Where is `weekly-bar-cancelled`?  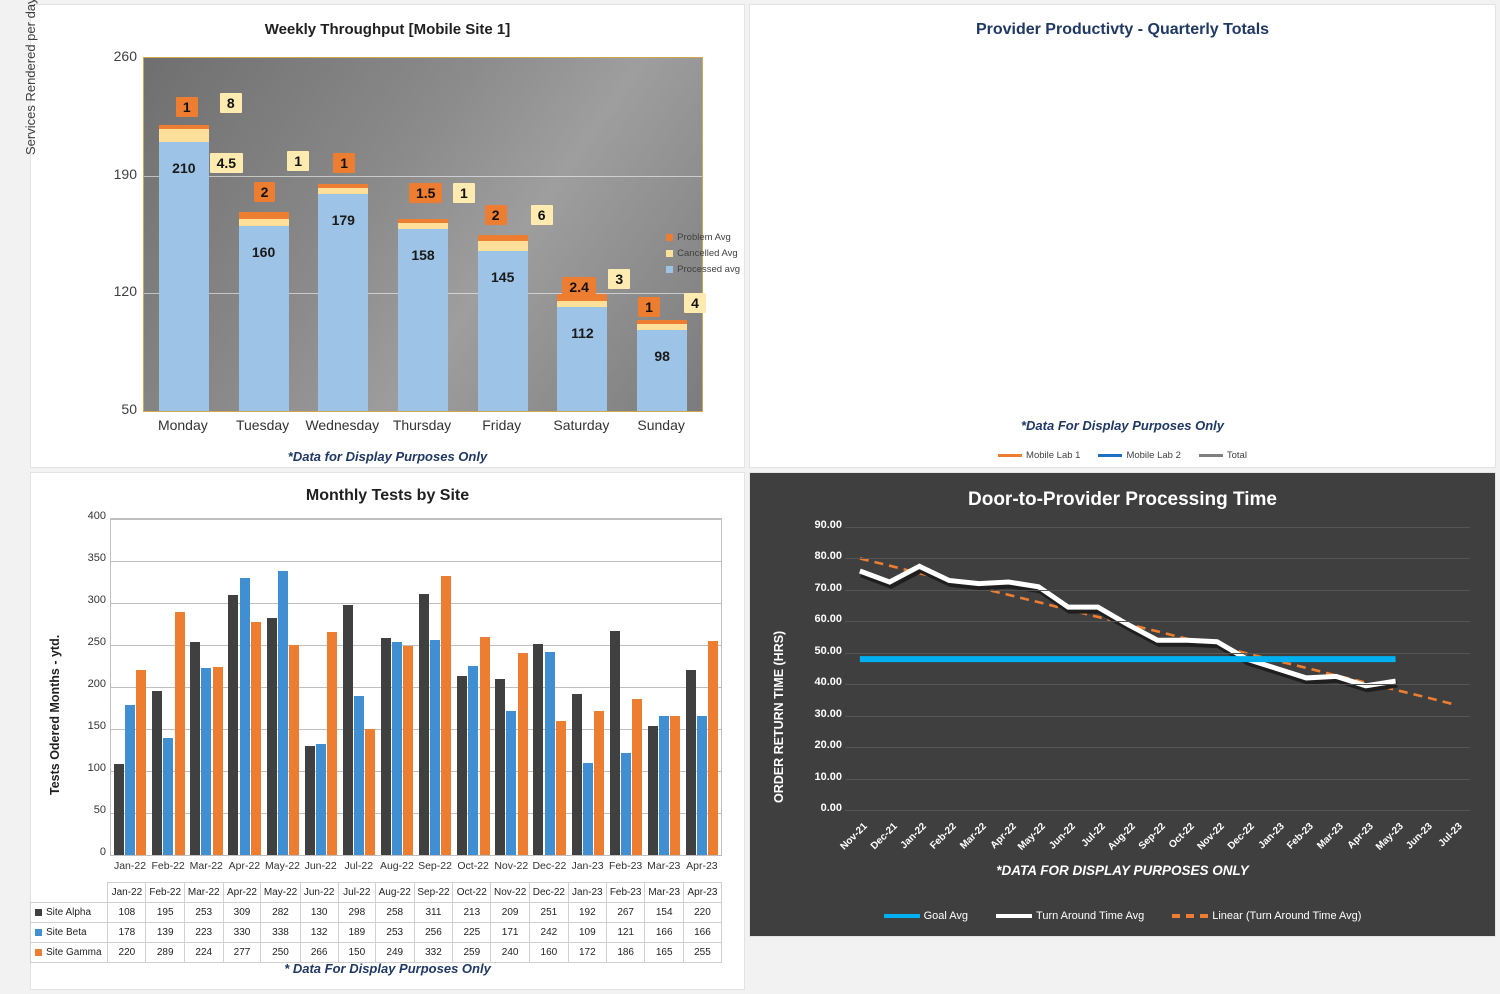 weekly-bar-cancelled is located at coordinates (183, 135).